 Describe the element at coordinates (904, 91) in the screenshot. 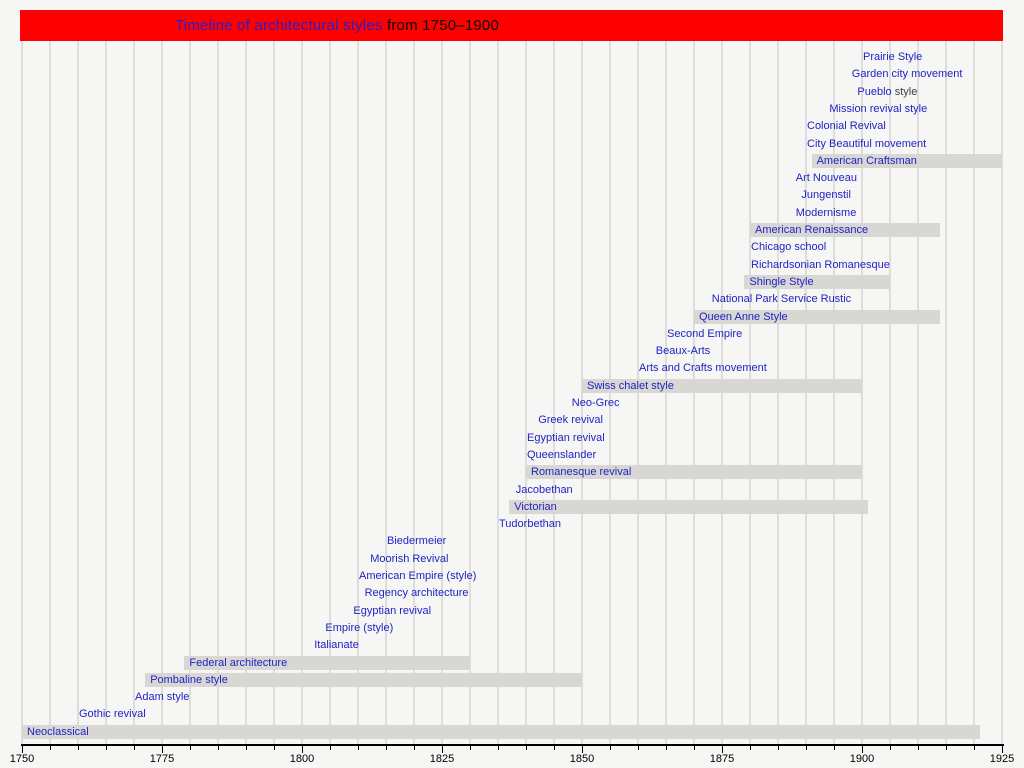

I see `style-label-suffix: style` at that location.